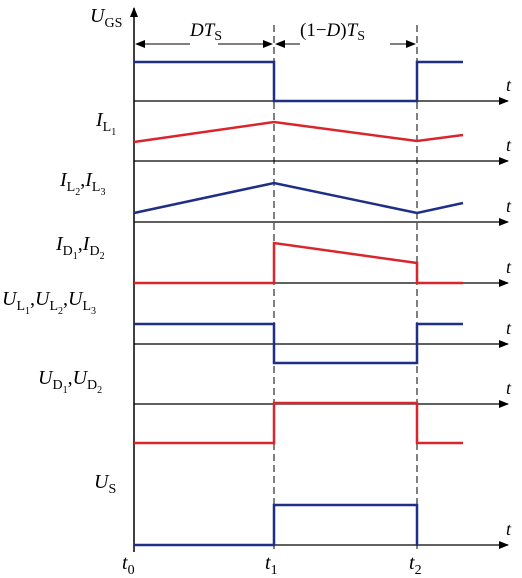 This screenshot has height=578, width=522. I want to click on ul-waveform, so click(298, 343).